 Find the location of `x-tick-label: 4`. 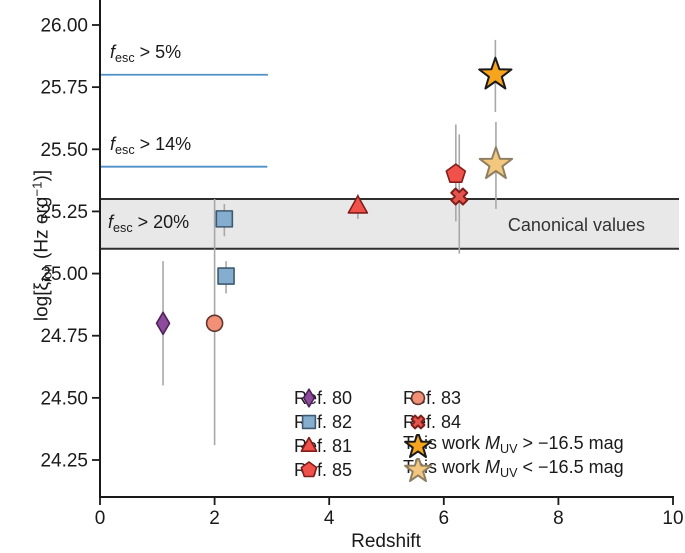

x-tick-label: 4 is located at coordinates (329, 518).